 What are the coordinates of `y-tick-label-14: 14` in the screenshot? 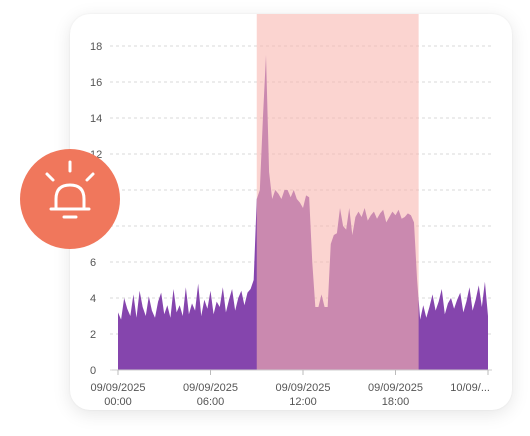 It's located at (96, 119).